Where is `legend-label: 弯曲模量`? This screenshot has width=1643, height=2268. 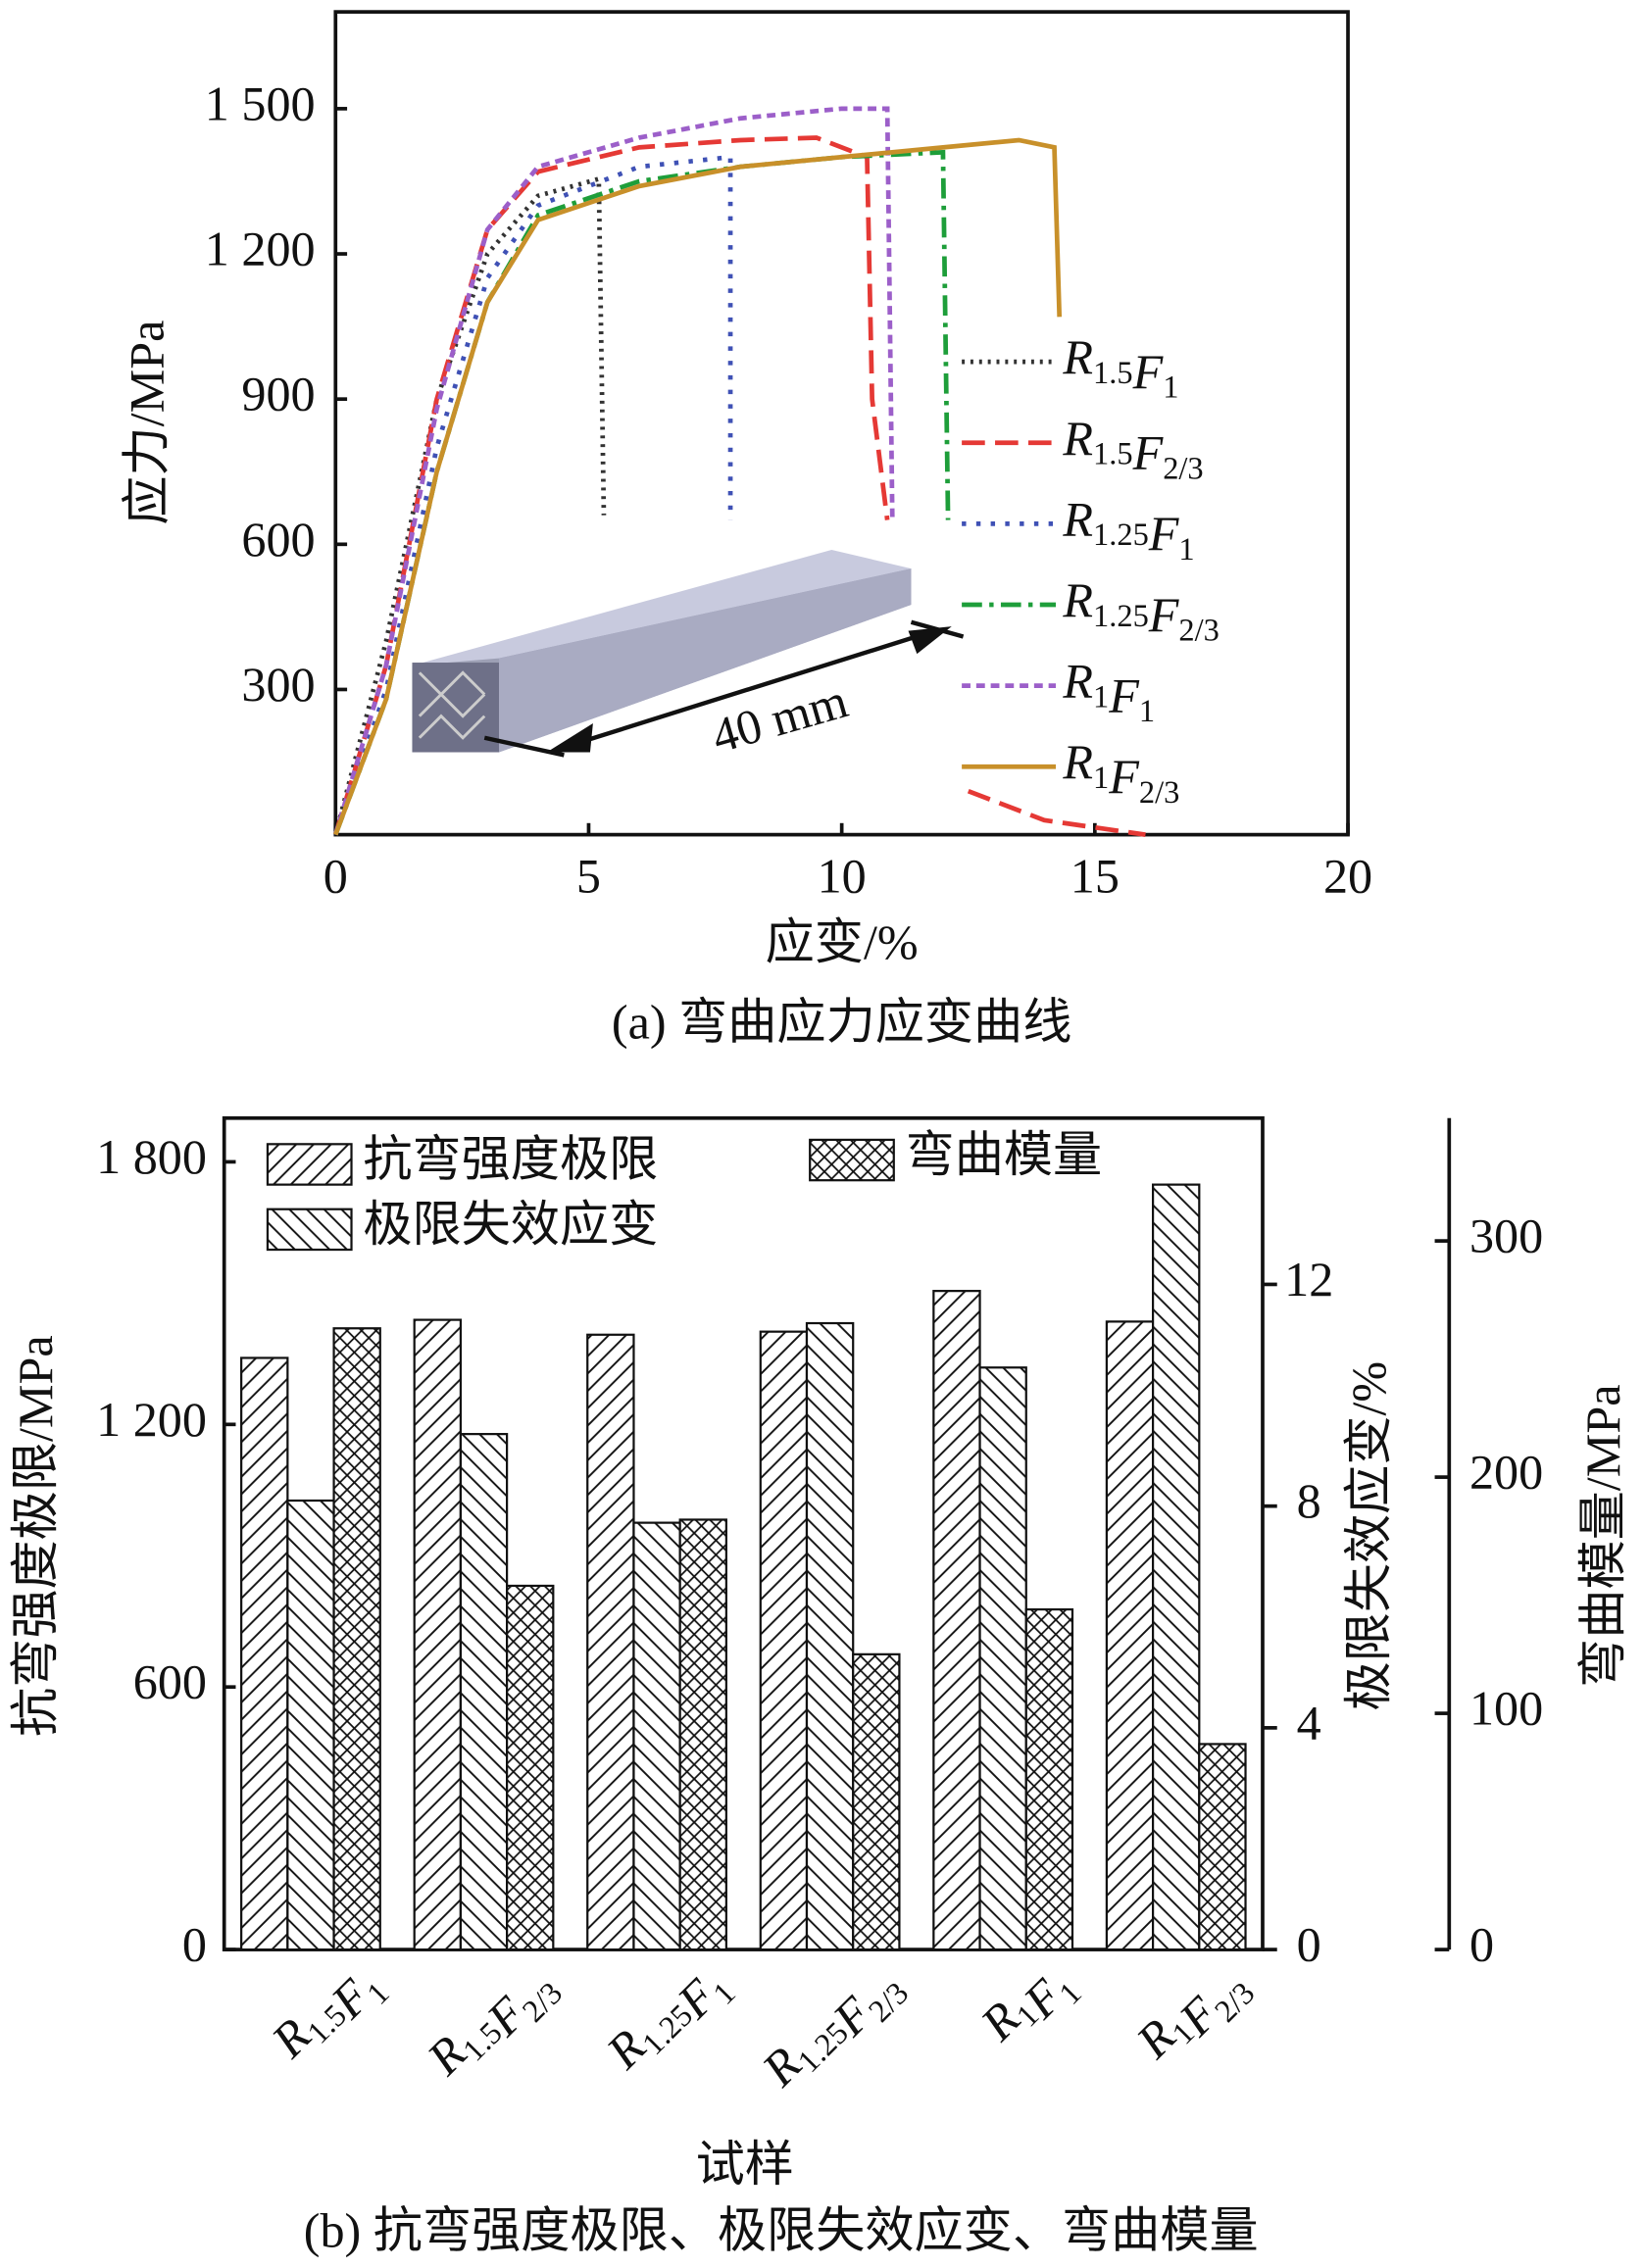 legend-label: 弯曲模量 is located at coordinates (1005, 1154).